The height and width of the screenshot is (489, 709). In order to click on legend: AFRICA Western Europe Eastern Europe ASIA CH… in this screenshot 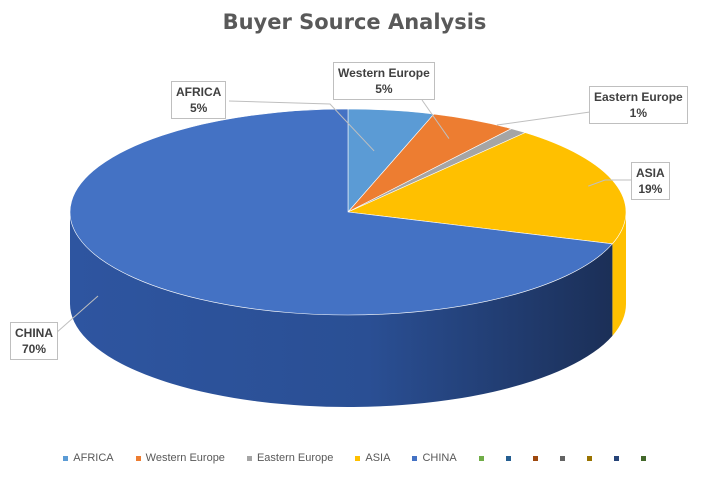, I will do `click(354, 458)`.